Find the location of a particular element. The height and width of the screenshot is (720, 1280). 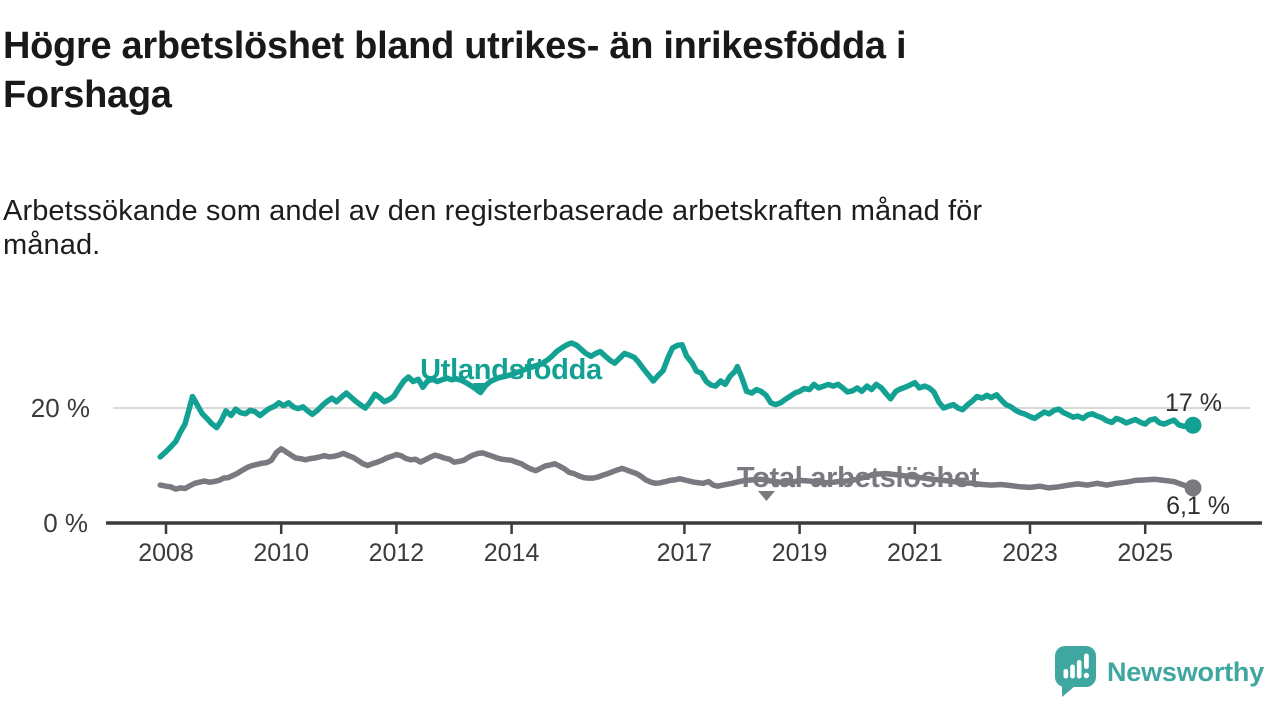

newsworthy-logo-icon is located at coordinates (1075, 671).